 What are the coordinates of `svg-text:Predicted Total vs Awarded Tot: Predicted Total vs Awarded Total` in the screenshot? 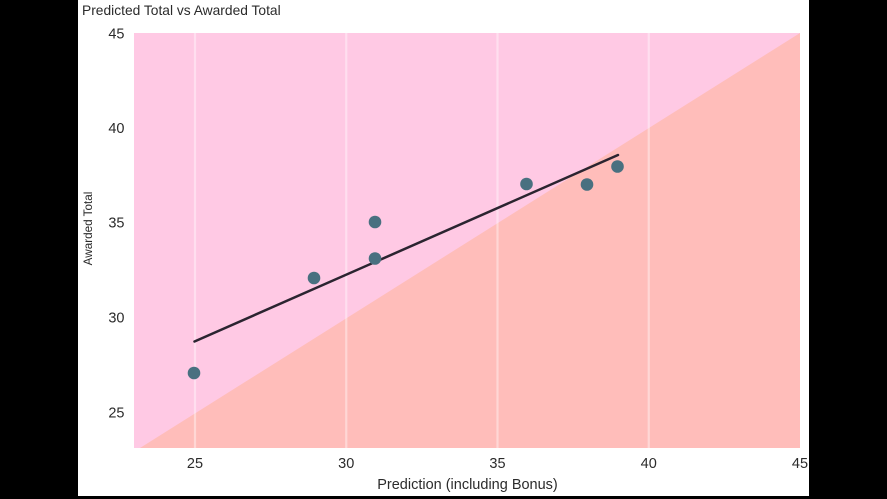 It's located at (181, 10).